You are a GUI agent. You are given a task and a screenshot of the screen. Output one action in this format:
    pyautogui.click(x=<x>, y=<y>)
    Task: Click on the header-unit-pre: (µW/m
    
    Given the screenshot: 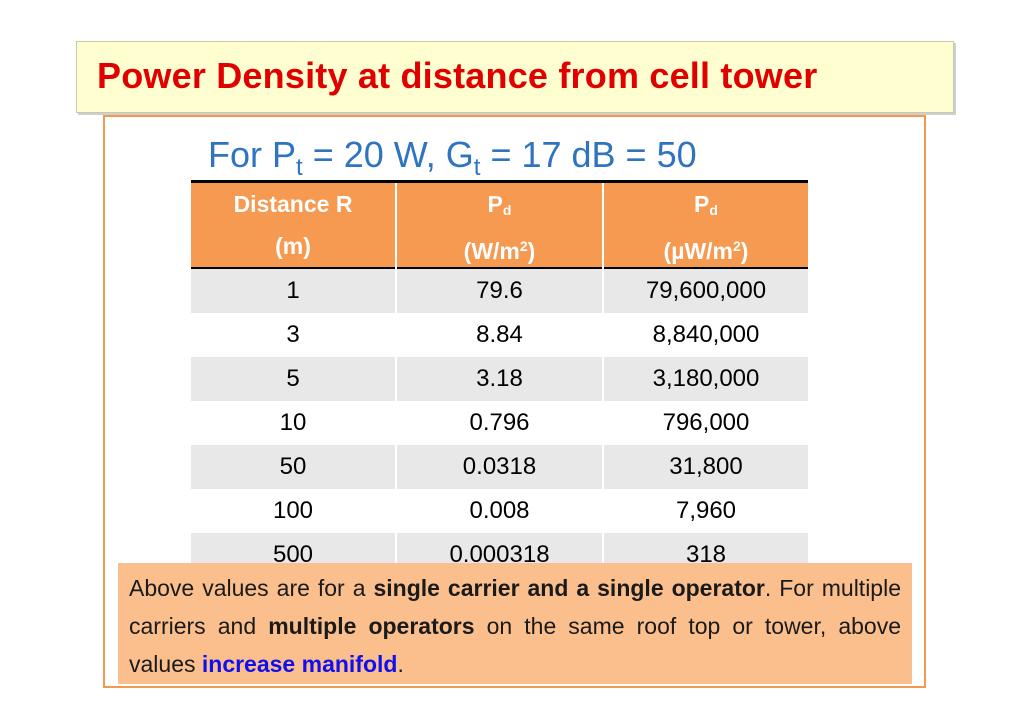 What is the action you would take?
    pyautogui.click(x=698, y=251)
    